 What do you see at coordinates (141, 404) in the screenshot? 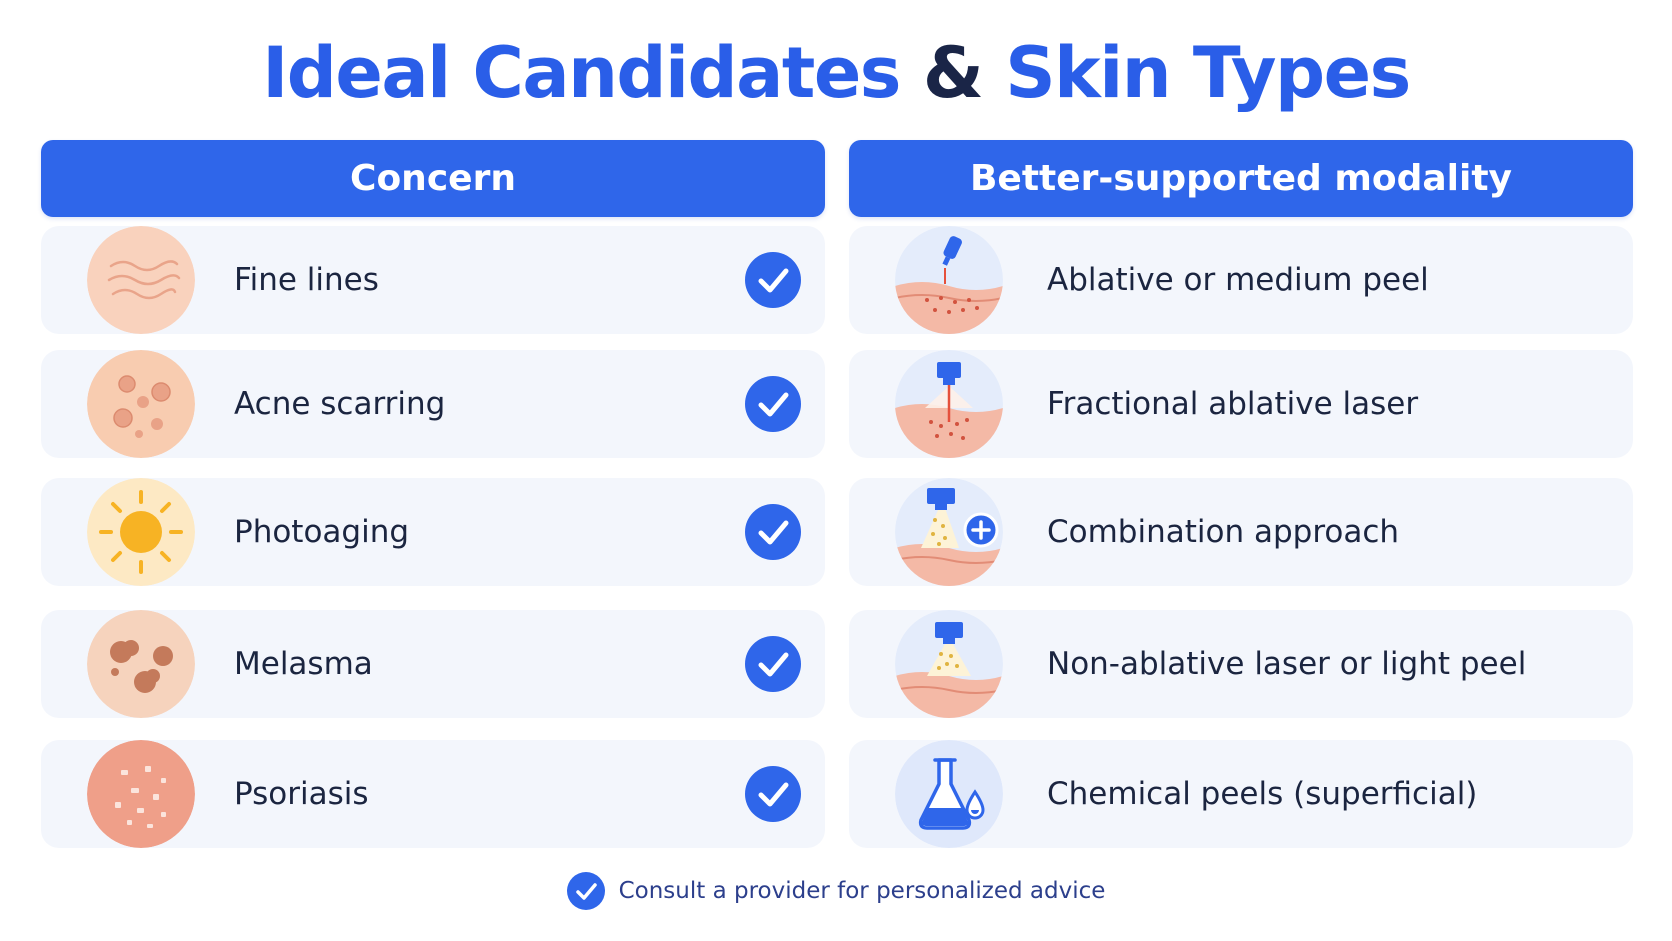
I see `acne-scarring-icon` at bounding box center [141, 404].